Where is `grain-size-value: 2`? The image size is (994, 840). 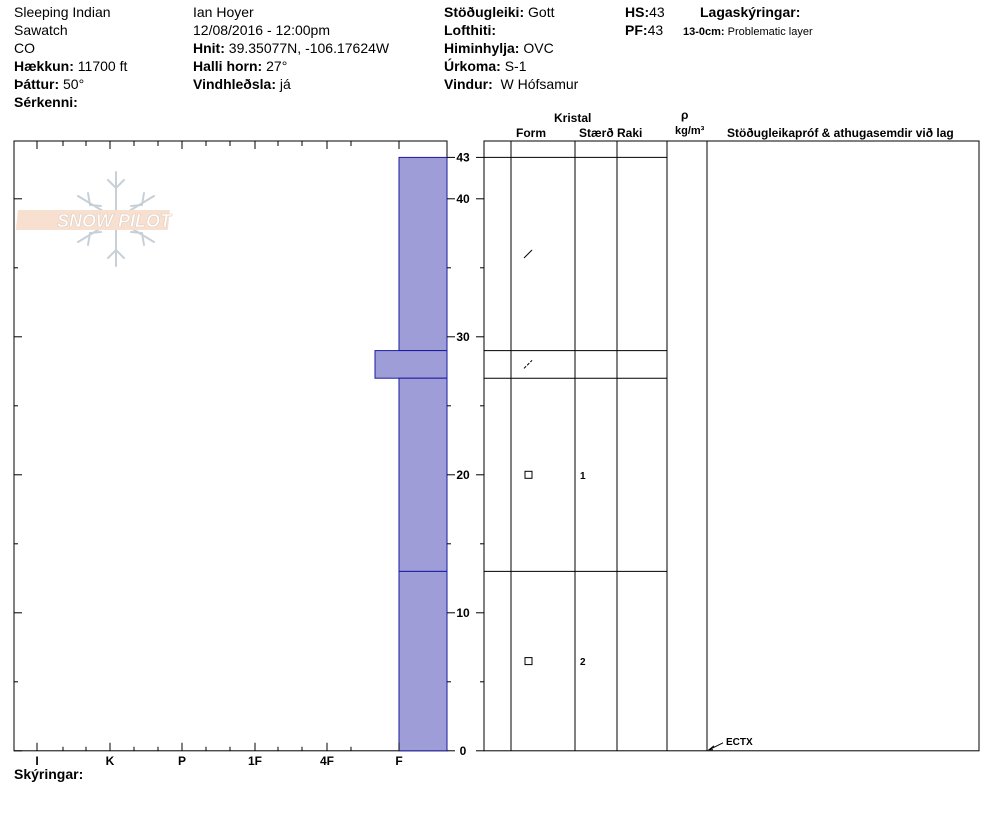
grain-size-value: 2 is located at coordinates (583, 662).